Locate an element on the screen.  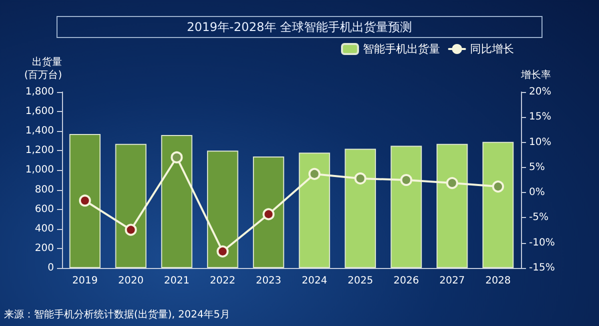
y2-tick-label: -15% is located at coordinates (542, 268).